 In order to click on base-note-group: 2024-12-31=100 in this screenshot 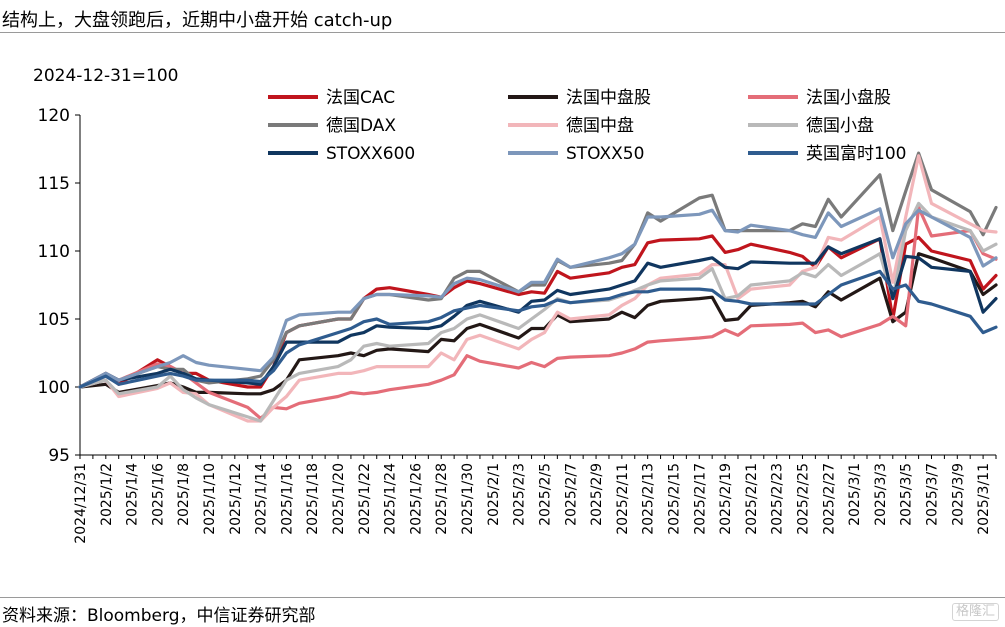, I will do `click(106, 76)`.